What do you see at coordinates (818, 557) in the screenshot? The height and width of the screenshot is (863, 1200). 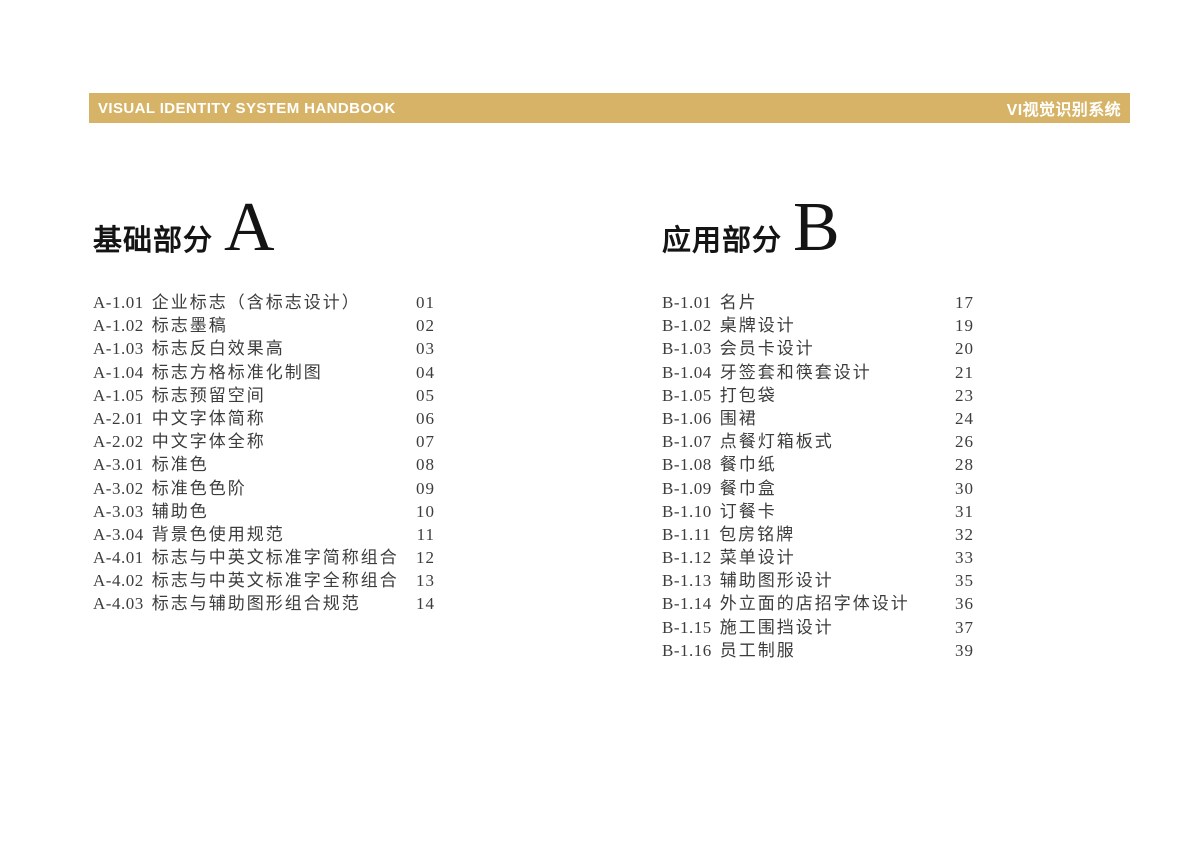 I see `toc-item: B-1.12 菜单设计 33` at bounding box center [818, 557].